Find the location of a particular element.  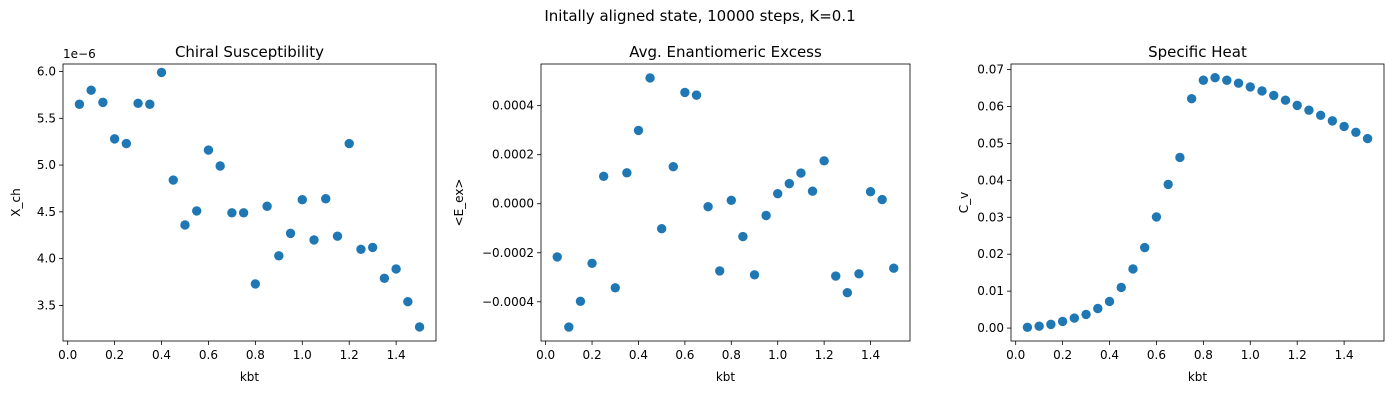

y-tick-label: 0.06 is located at coordinates (990, 106).